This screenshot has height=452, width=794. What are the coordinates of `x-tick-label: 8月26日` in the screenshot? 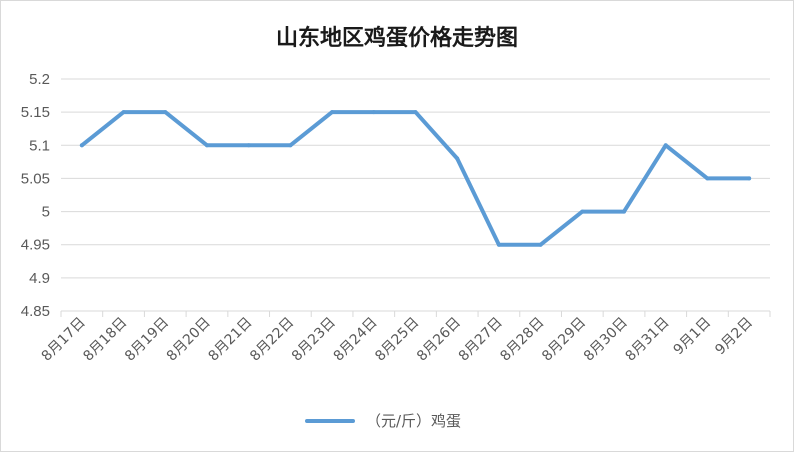 It's located at (439, 340).